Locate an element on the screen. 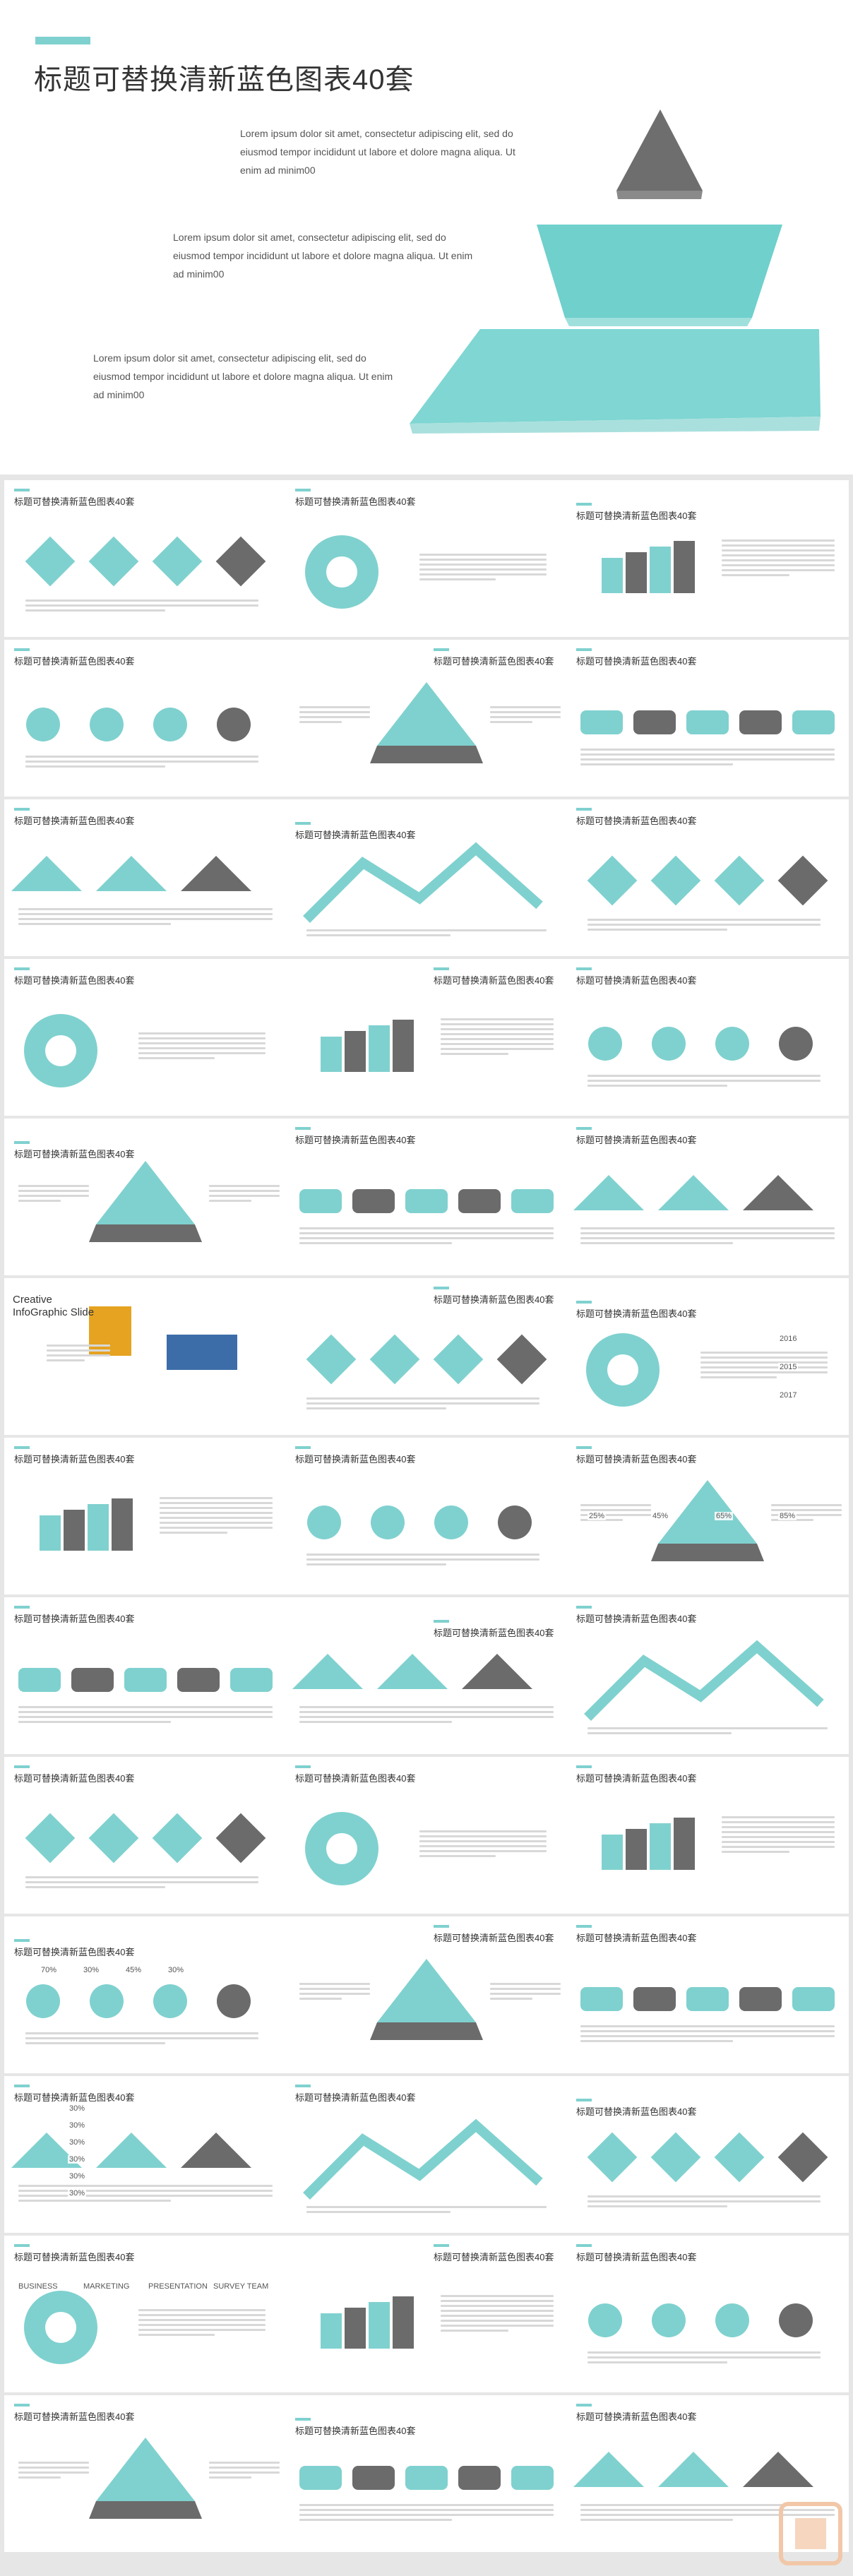  slide-label: SURVEY TEAM is located at coordinates (241, 2286).